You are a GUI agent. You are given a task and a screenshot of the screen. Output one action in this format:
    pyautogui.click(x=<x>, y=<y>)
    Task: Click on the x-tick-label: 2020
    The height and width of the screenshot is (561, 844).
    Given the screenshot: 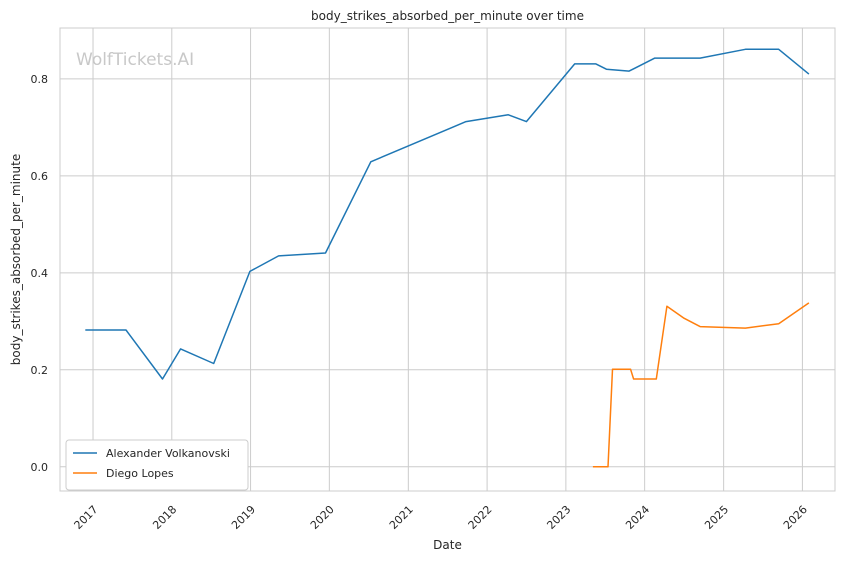 What is the action you would take?
    pyautogui.click(x=322, y=517)
    